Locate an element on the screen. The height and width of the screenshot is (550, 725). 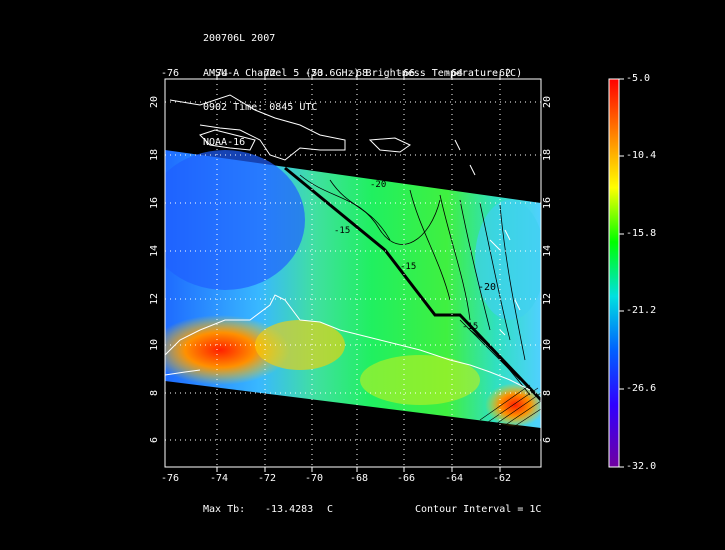
max-tb-unit: C is located at coordinates (330, 509).